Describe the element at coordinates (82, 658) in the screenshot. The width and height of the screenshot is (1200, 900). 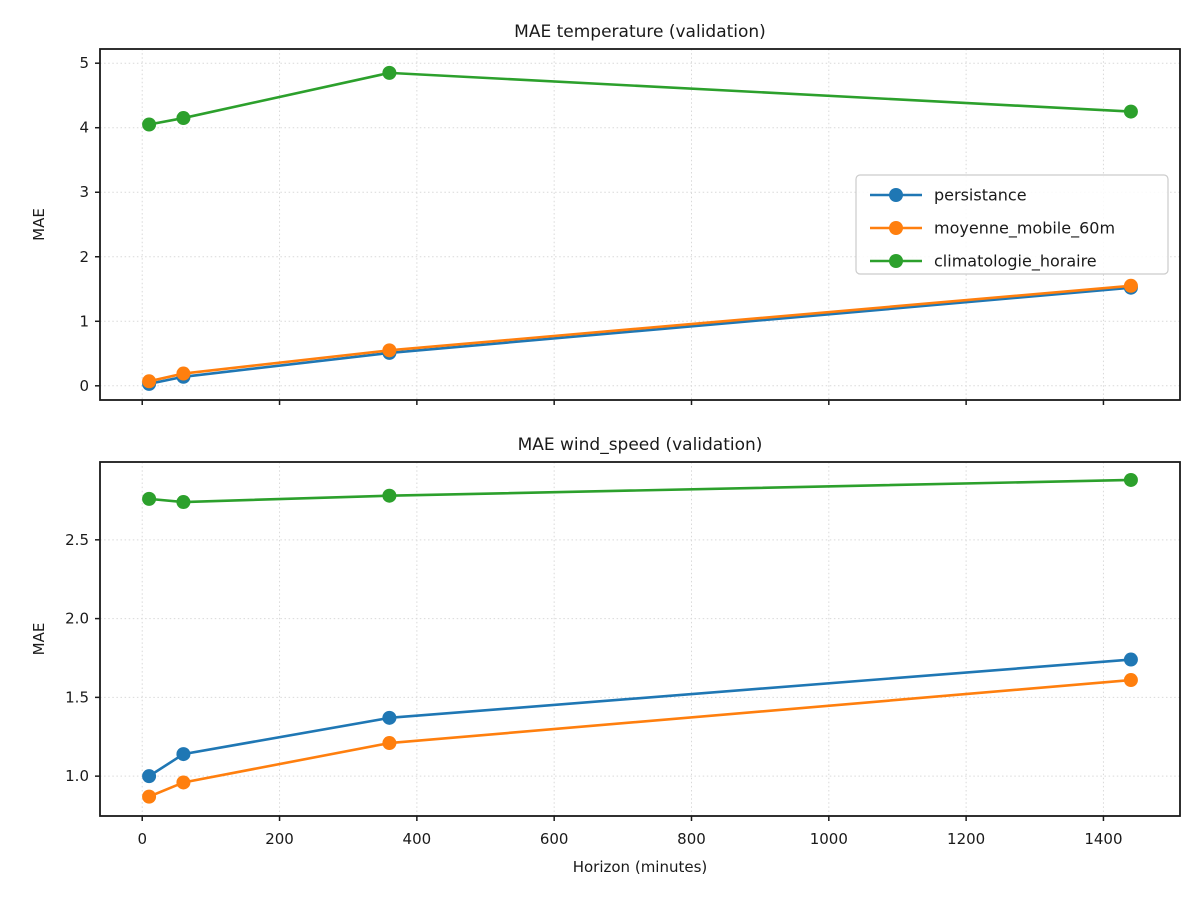
I see `y-axis: 1.0 1.5 2.0 2.5` at that location.